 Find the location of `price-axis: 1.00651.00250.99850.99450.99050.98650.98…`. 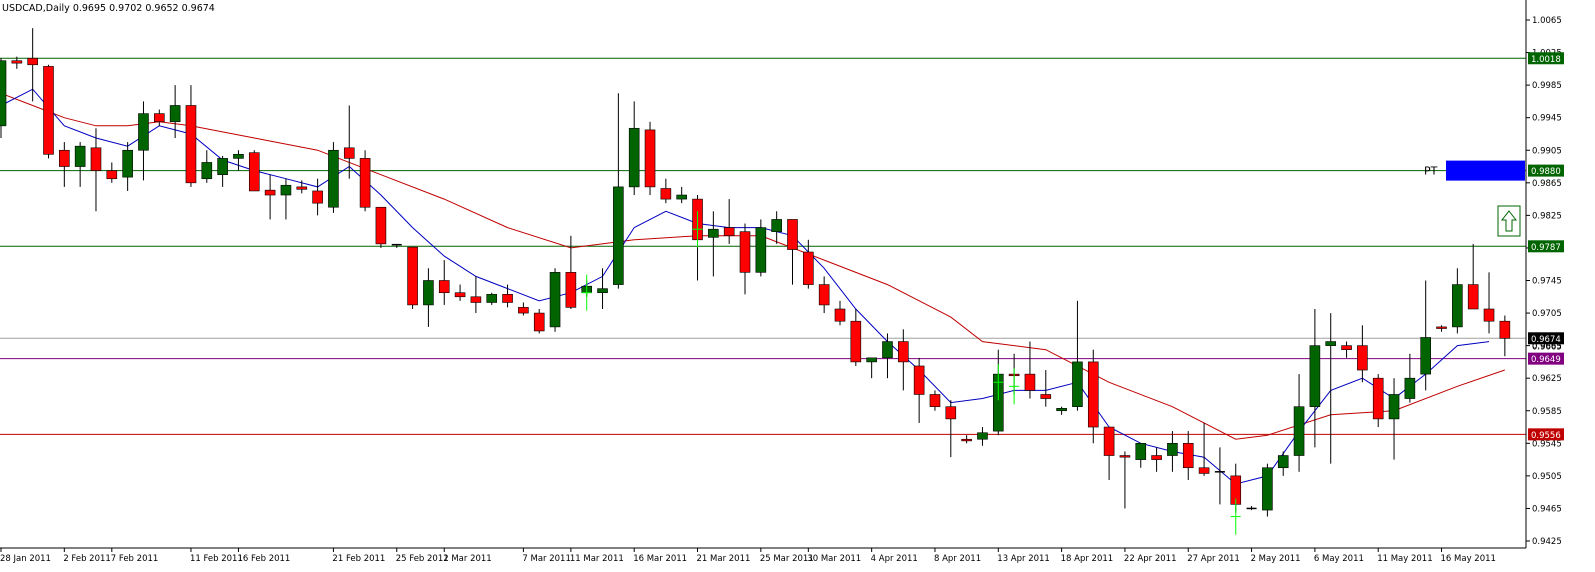

price-axis: 1.00651.00250.99850.99450.99050.98650.98… is located at coordinates (1544, 281).